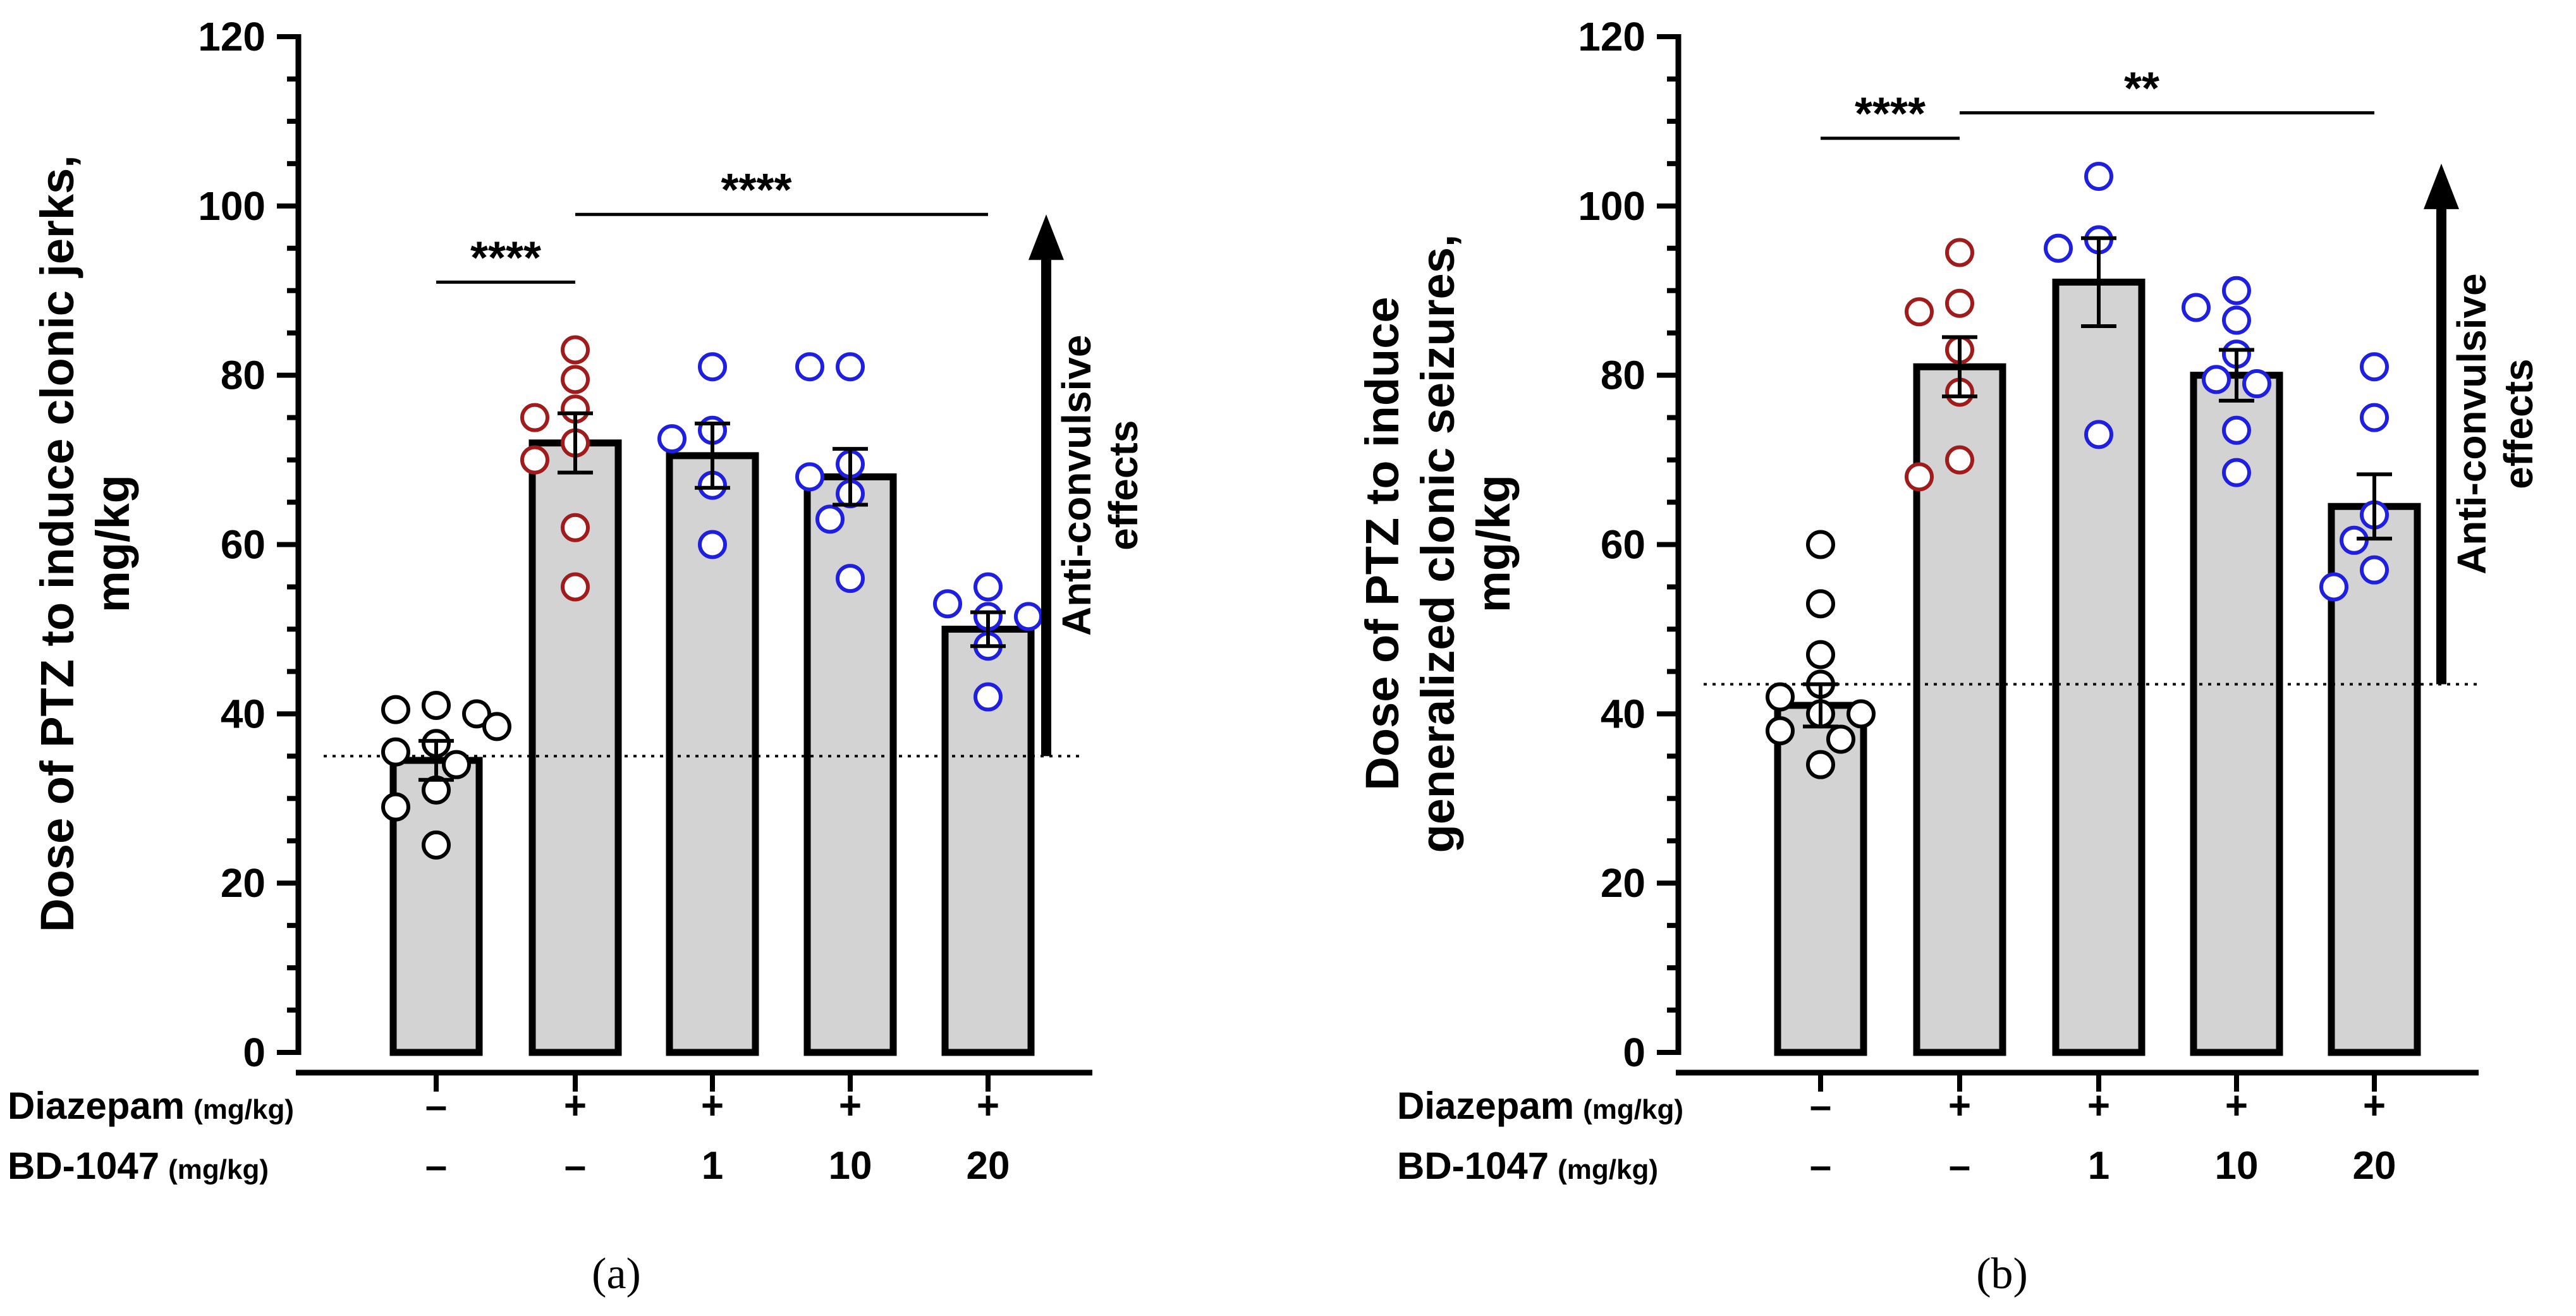 The height and width of the screenshot is (1316, 2576). I want to click on y-axis-title: Dose of PTZ to induce clonic jerks,mg/kg, so click(85, 544).